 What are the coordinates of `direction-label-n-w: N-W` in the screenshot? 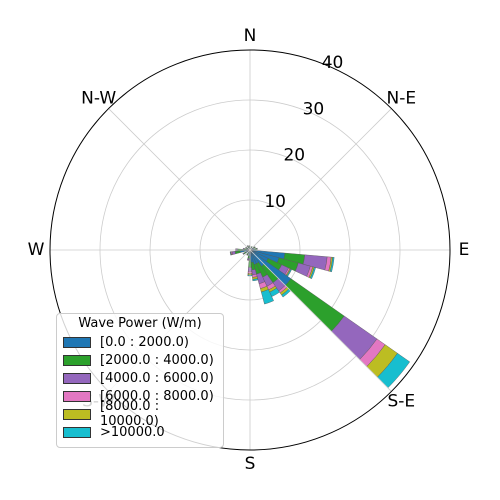 It's located at (98, 99).